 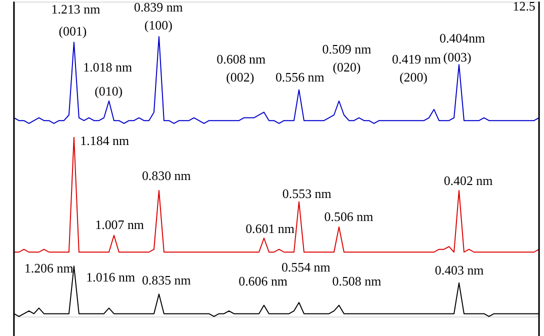 What do you see at coordinates (111, 277) in the screenshot?
I see `annotation: 1.016 nm` at bounding box center [111, 277].